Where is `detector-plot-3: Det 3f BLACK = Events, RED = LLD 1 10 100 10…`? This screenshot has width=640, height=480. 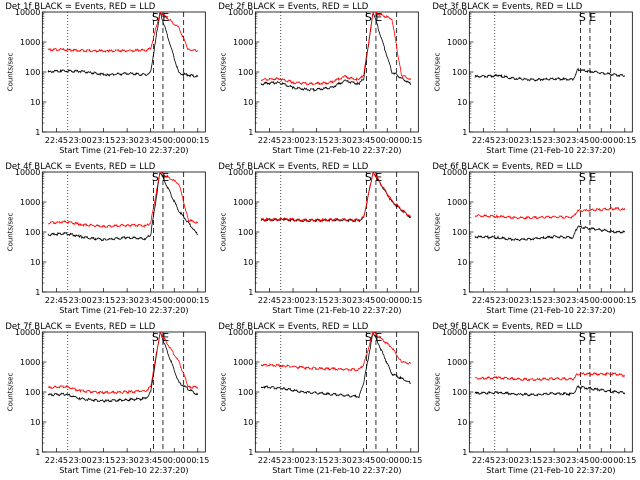 detector-plot-3: Det 3f BLACK = Events, RED = LLD 1 10 100 10… is located at coordinates (534, 78).